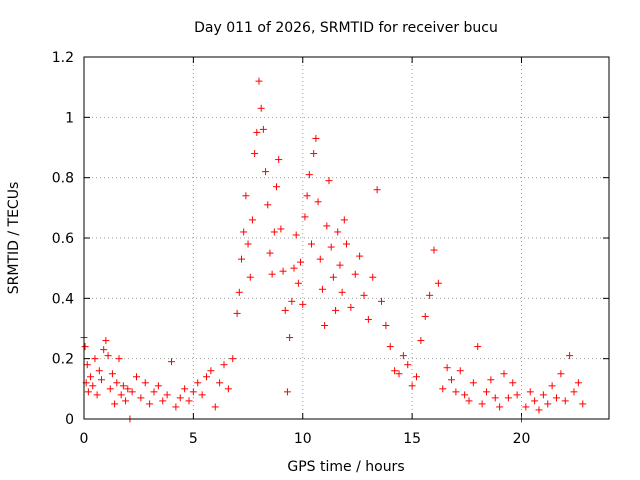  What do you see at coordinates (522, 439) in the screenshot?
I see `x-tick-label: 20` at bounding box center [522, 439].